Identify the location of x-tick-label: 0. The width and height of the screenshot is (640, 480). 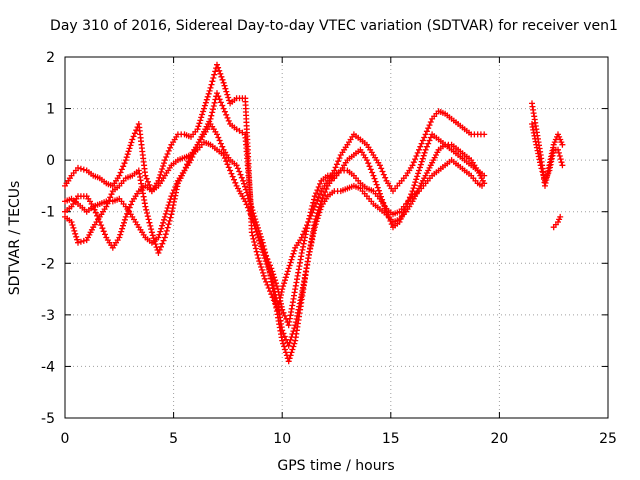
(65, 439).